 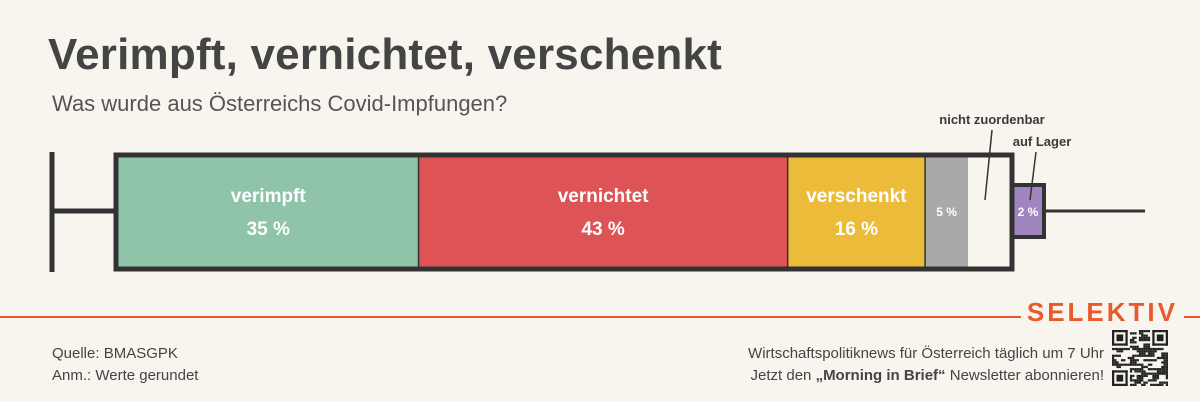 I want to click on bar-segment-nicht-zuordenbar, so click(x=946, y=212).